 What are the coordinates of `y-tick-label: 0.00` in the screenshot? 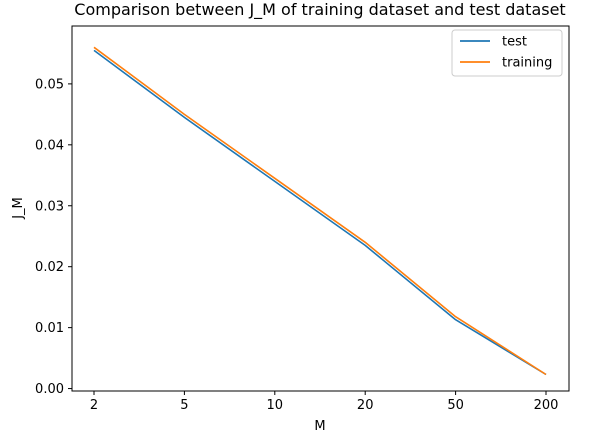 It's located at (49, 389).